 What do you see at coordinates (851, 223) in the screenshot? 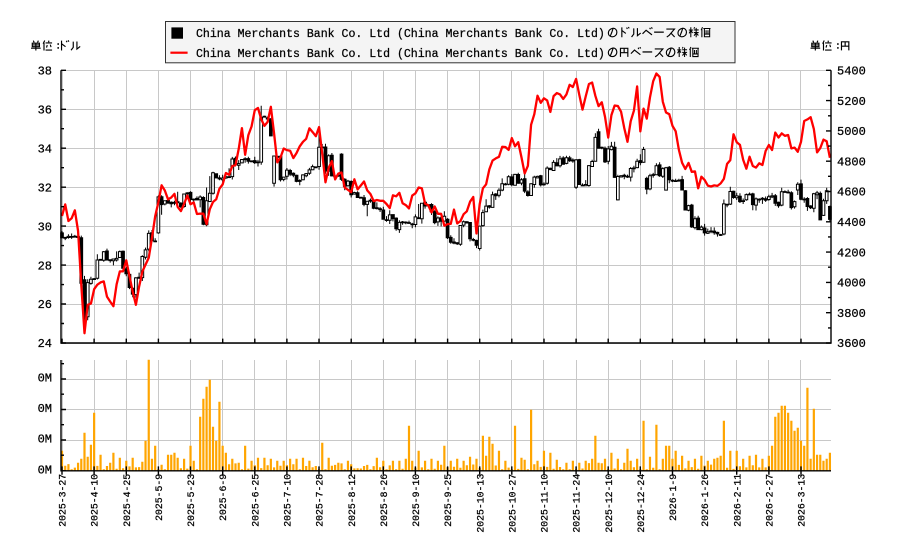
I see `svg-text: 4400` at bounding box center [851, 223].